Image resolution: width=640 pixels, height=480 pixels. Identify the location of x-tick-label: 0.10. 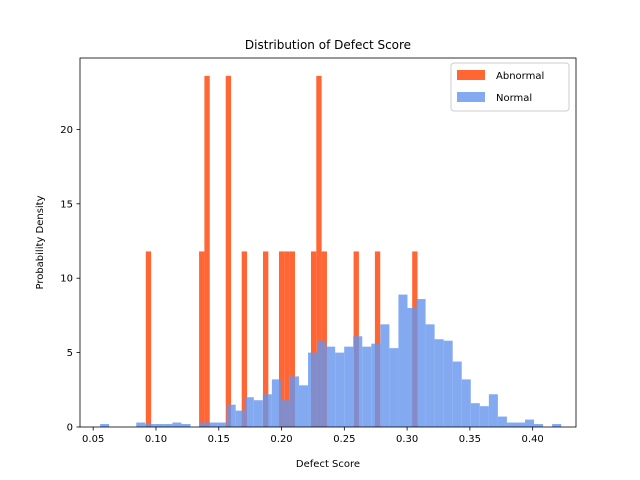
(156, 439).